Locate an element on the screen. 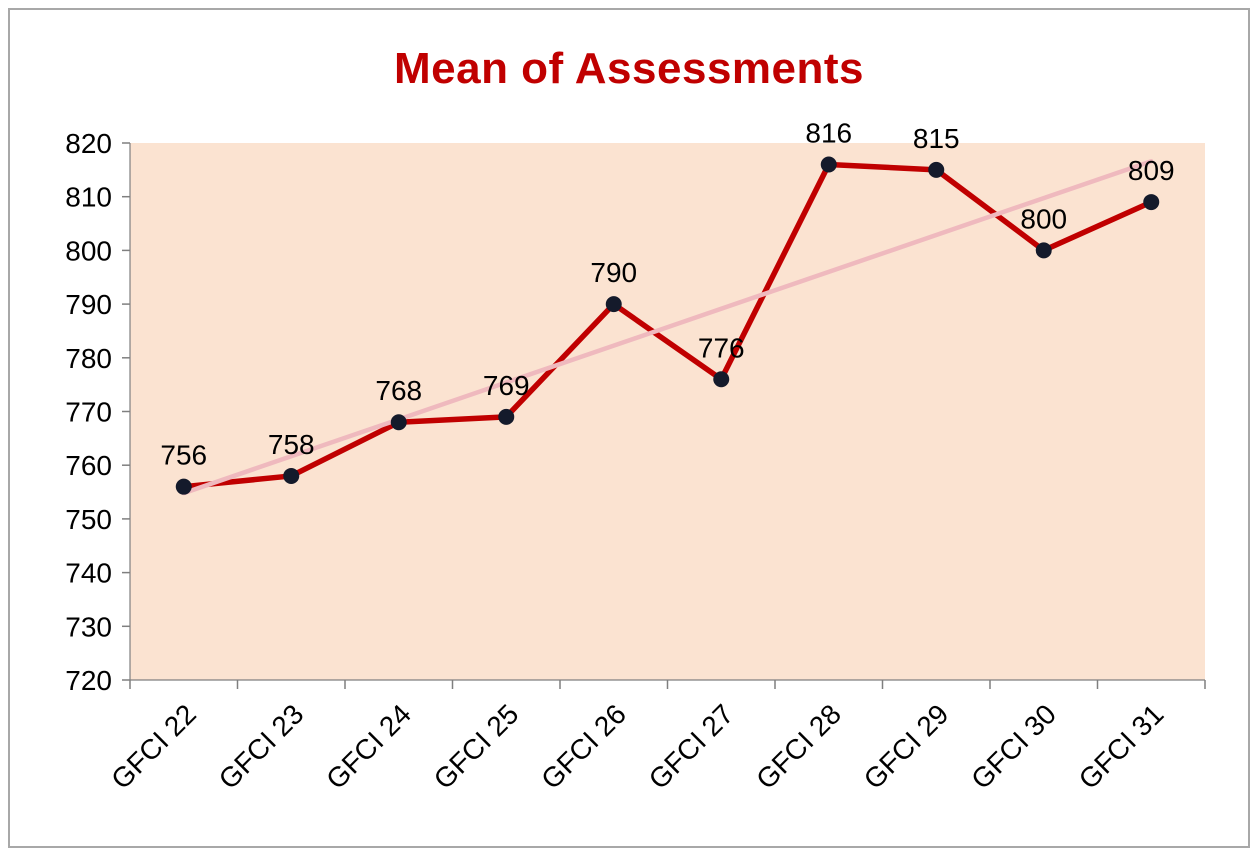 Image resolution: width=1258 pixels, height=856 pixels. data-label: 758 is located at coordinates (291, 444).